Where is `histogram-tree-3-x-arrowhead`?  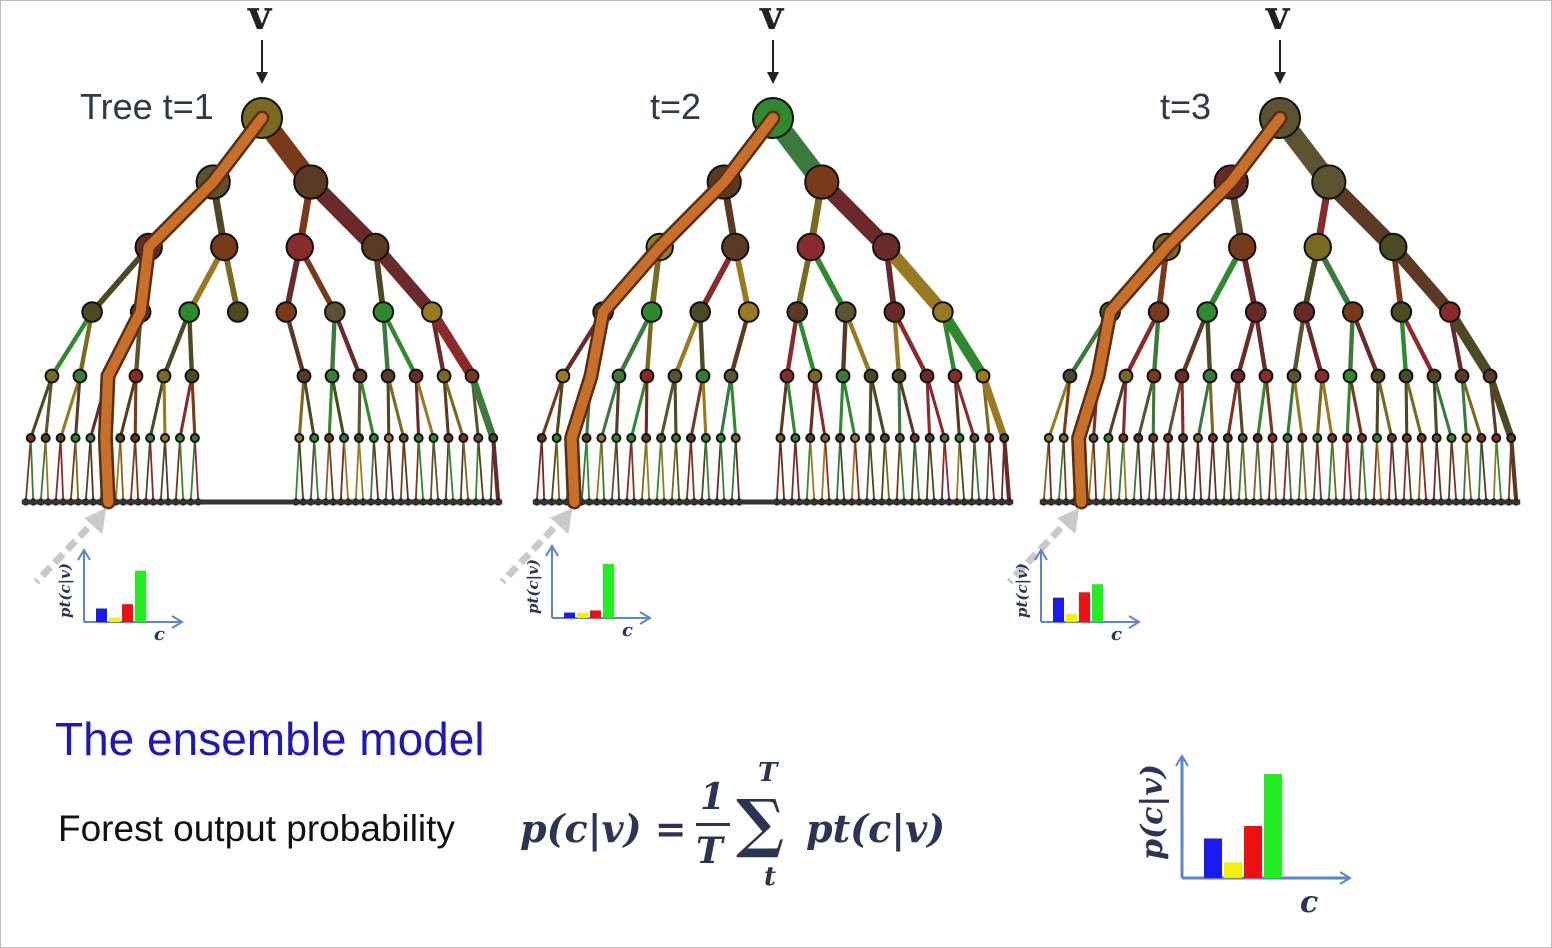
histogram-tree-3-x-arrowhead is located at coordinates (1134, 622).